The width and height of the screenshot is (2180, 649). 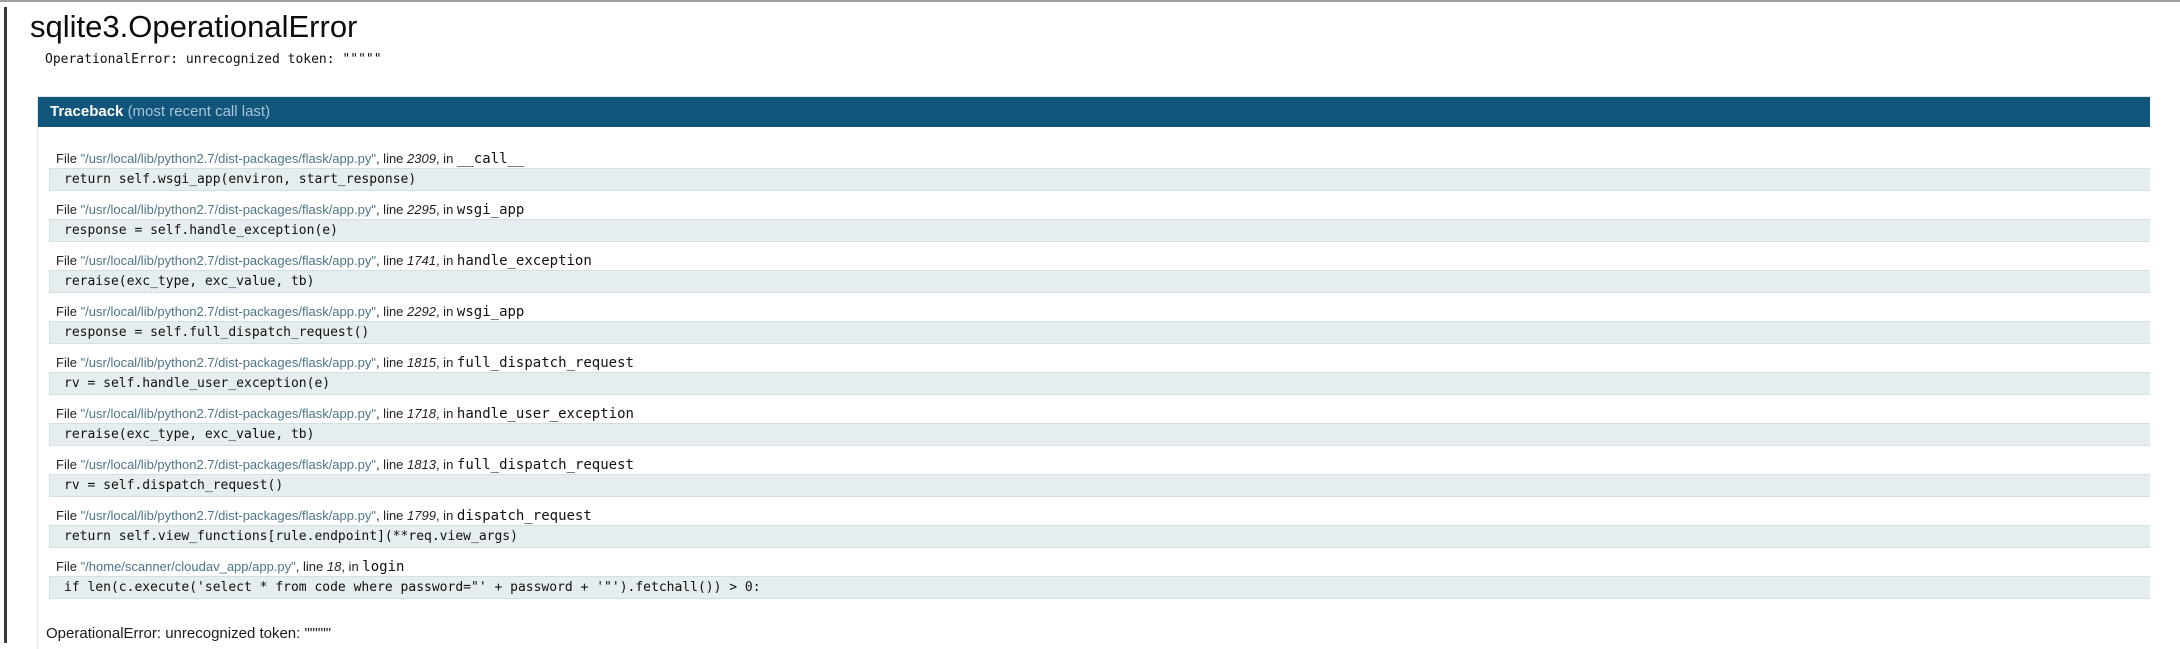 I want to click on window-top-border, so click(x=1090, y=1).